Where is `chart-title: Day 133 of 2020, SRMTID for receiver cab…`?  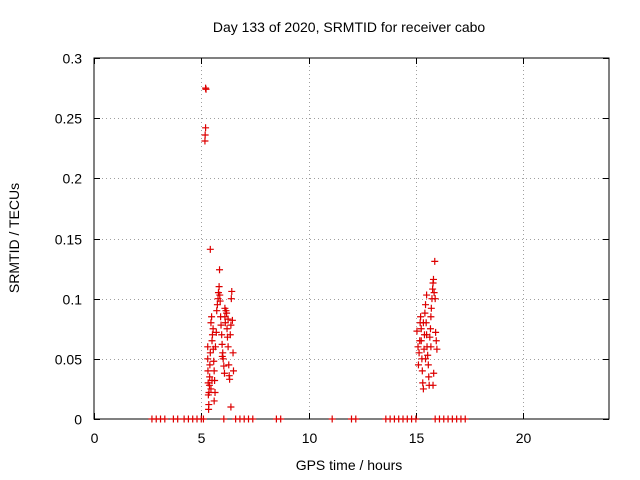
chart-title: Day 133 of 2020, SRMTID for receiver cab… is located at coordinates (349, 27).